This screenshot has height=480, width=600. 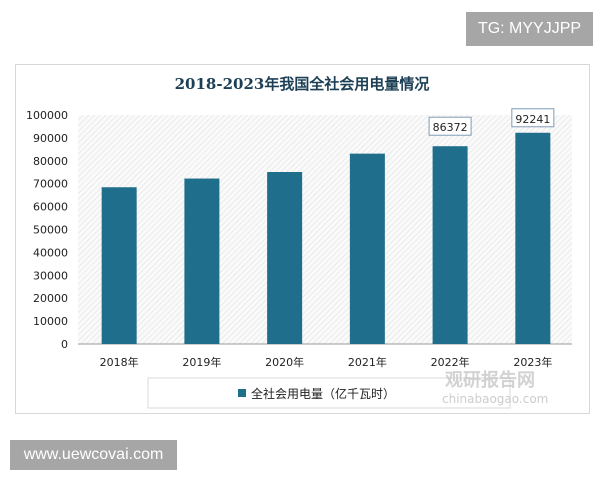 I want to click on logo-watermark-cn: 观研报告网, so click(x=490, y=380).